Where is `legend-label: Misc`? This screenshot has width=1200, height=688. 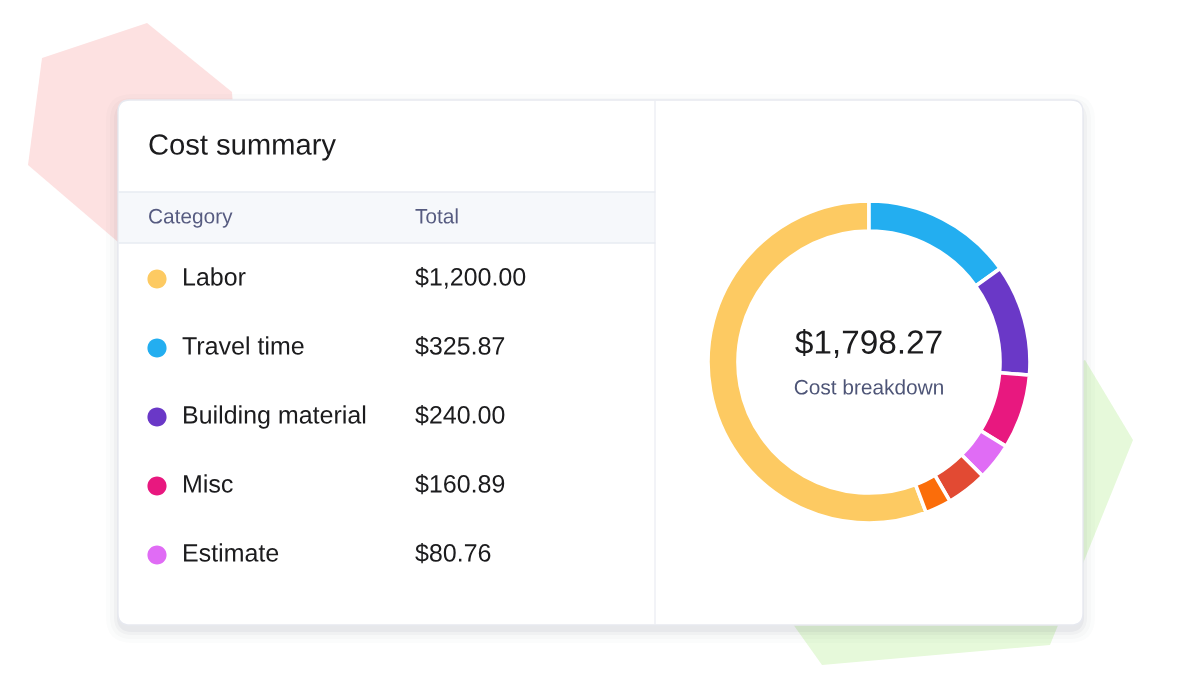 legend-label: Misc is located at coordinates (208, 483).